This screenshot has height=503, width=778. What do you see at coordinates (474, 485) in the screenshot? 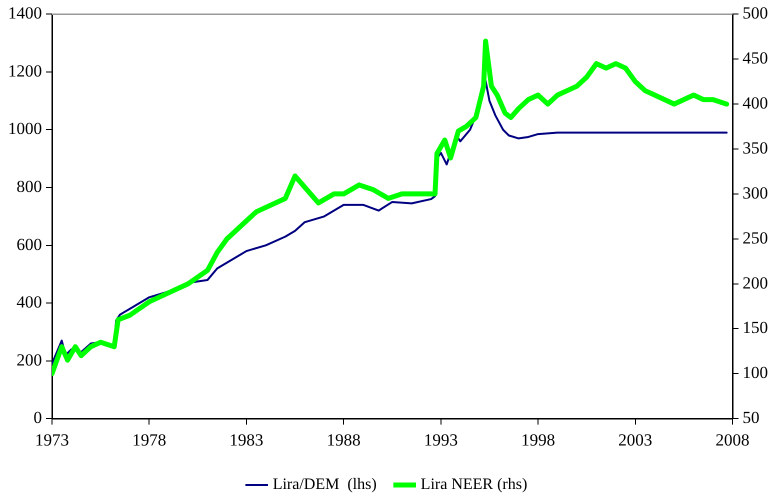
I see `legend-label: Lira NEER (rhs)` at bounding box center [474, 485].